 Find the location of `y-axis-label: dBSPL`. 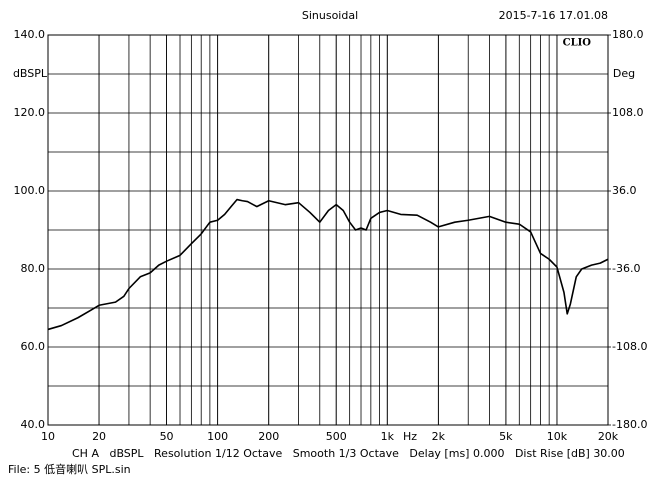

y-axis-label: dBSPL is located at coordinates (30, 73).